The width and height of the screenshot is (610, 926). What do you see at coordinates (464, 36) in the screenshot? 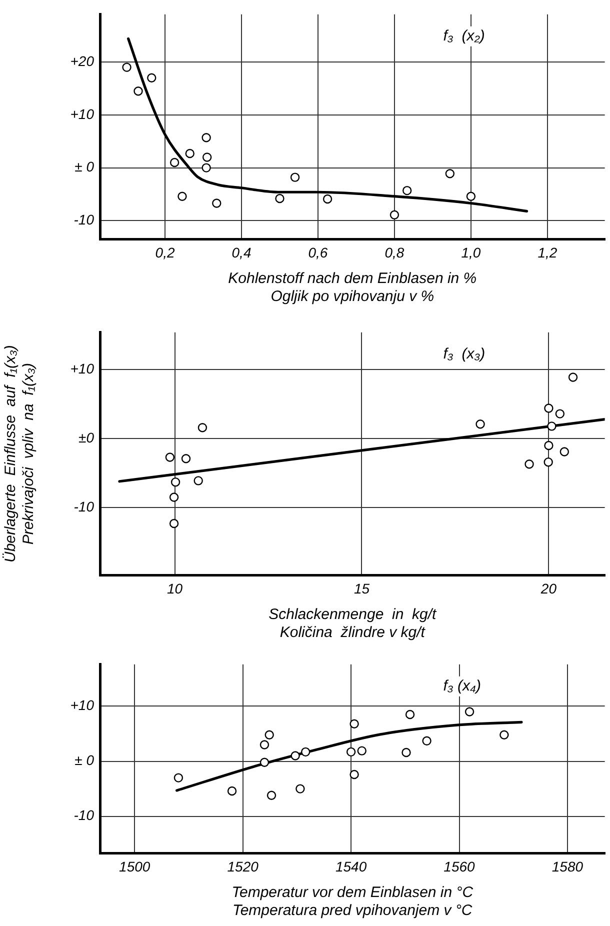
I see `annotation: f₃ (x₂)` at bounding box center [464, 36].